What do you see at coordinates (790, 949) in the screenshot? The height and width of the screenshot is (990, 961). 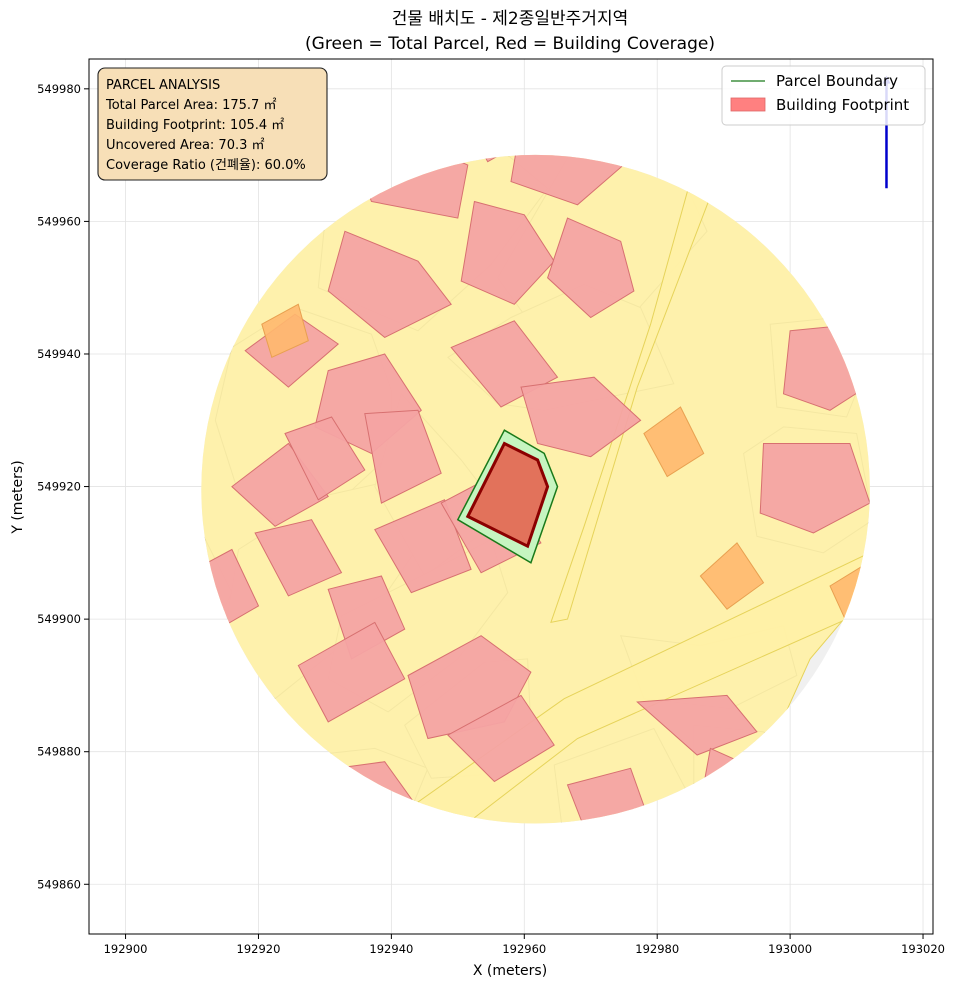 I see `x-tick-label: 193000` at bounding box center [790, 949].